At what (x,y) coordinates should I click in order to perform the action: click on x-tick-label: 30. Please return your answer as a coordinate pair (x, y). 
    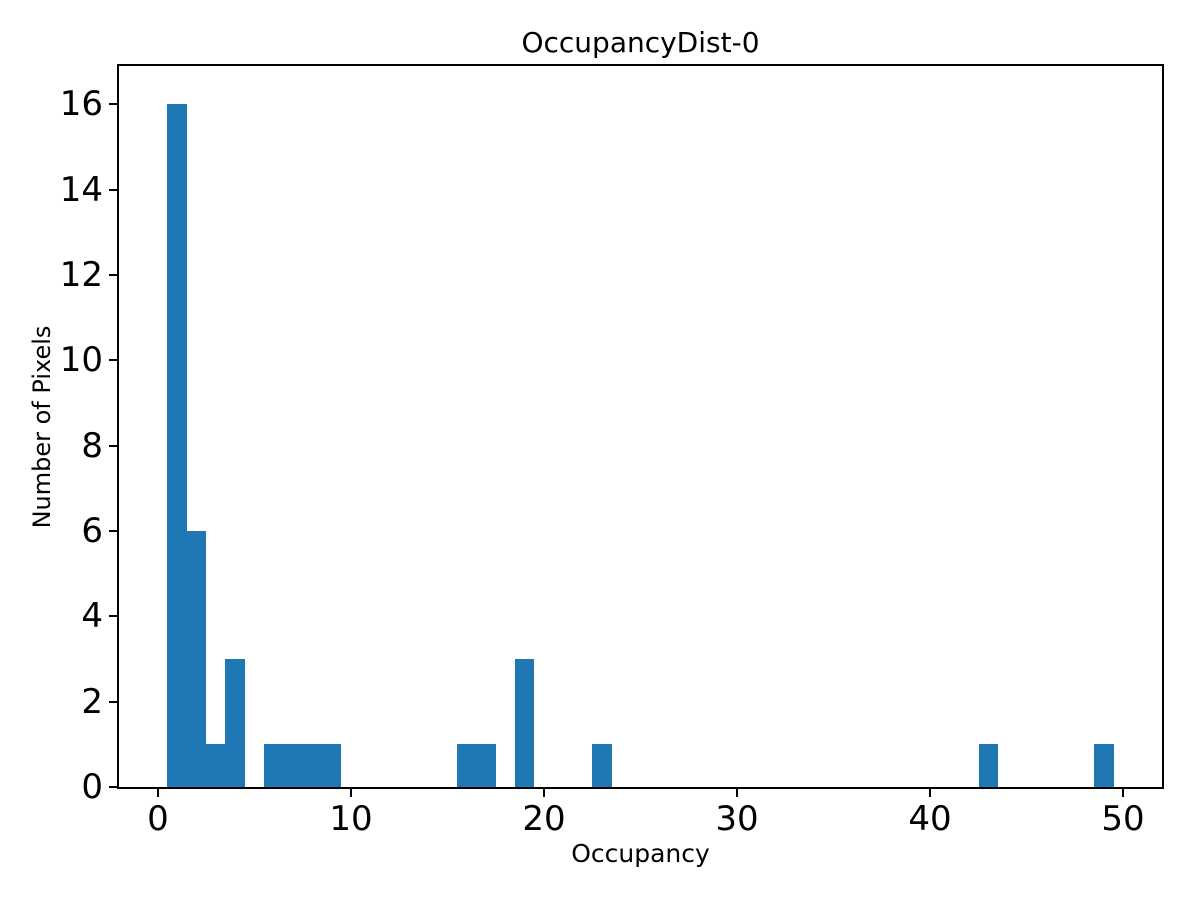
    Looking at the image, I should click on (737, 819).